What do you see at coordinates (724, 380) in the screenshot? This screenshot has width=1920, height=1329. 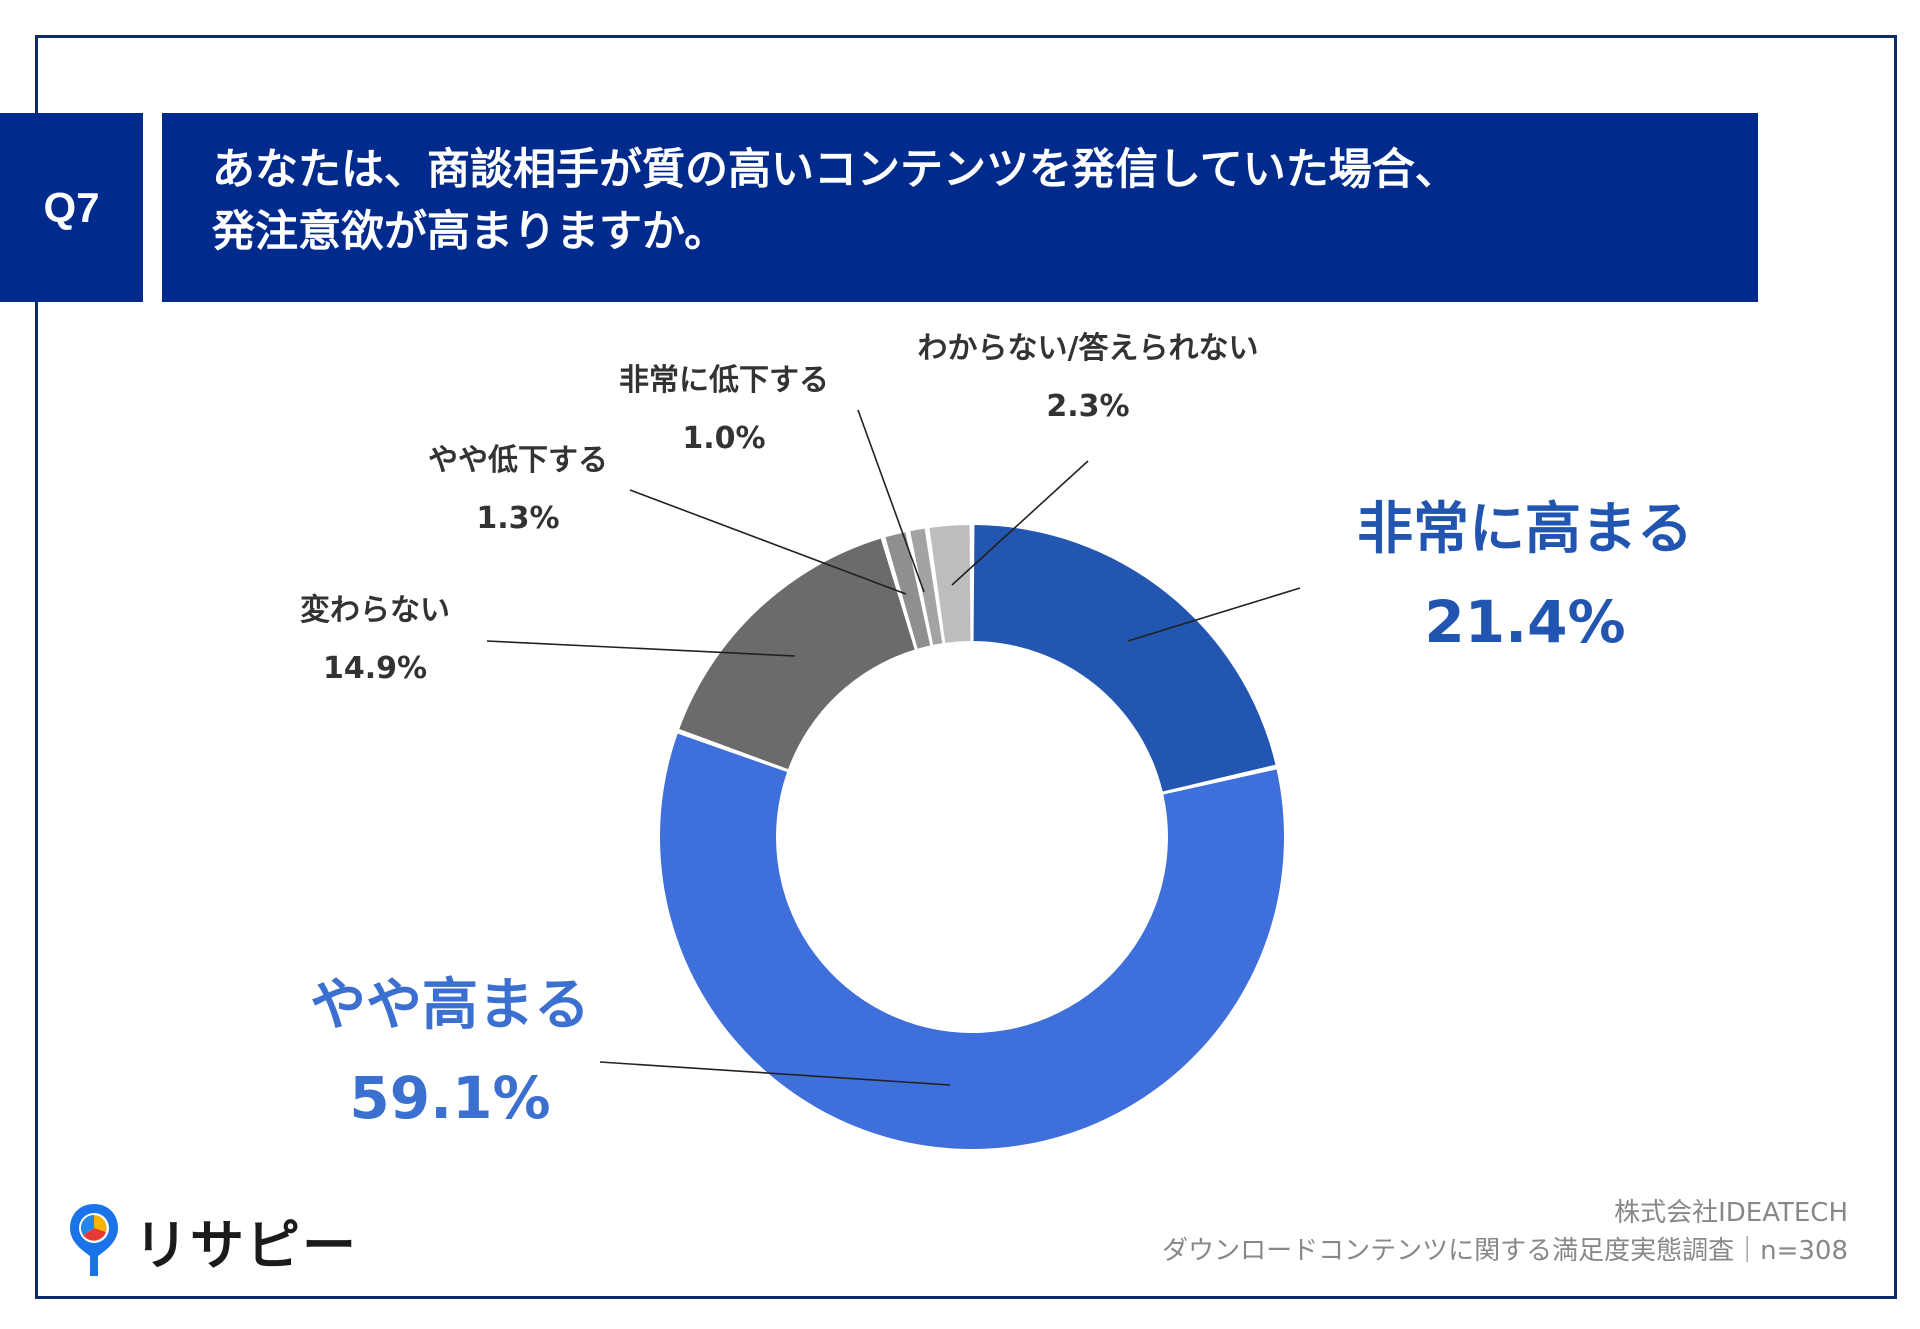 I see `category-label-very-low: 非常に低下する` at bounding box center [724, 380].